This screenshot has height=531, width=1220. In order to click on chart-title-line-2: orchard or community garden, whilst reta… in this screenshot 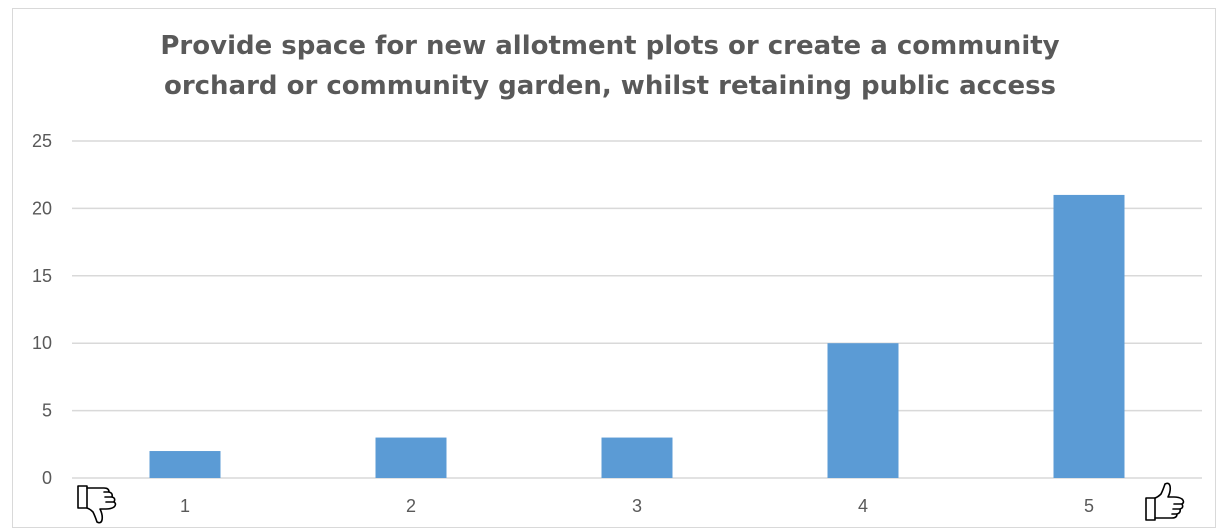, I will do `click(610, 86)`.